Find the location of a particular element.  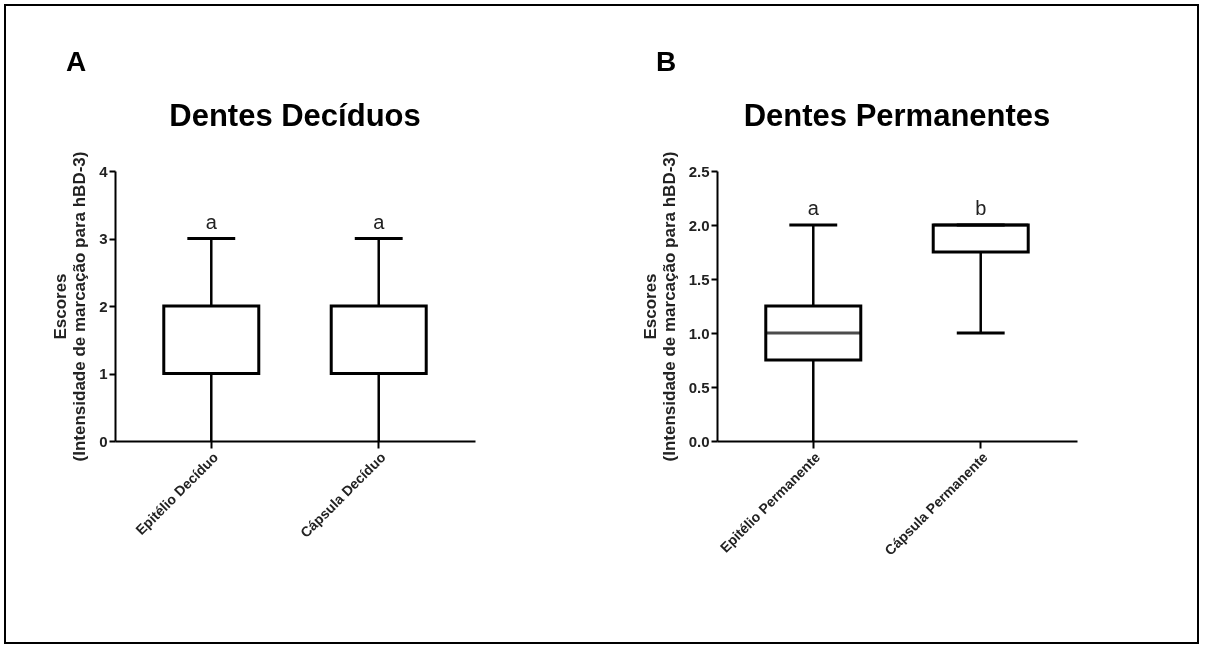

y-tick-label: 1 is located at coordinates (103, 373).